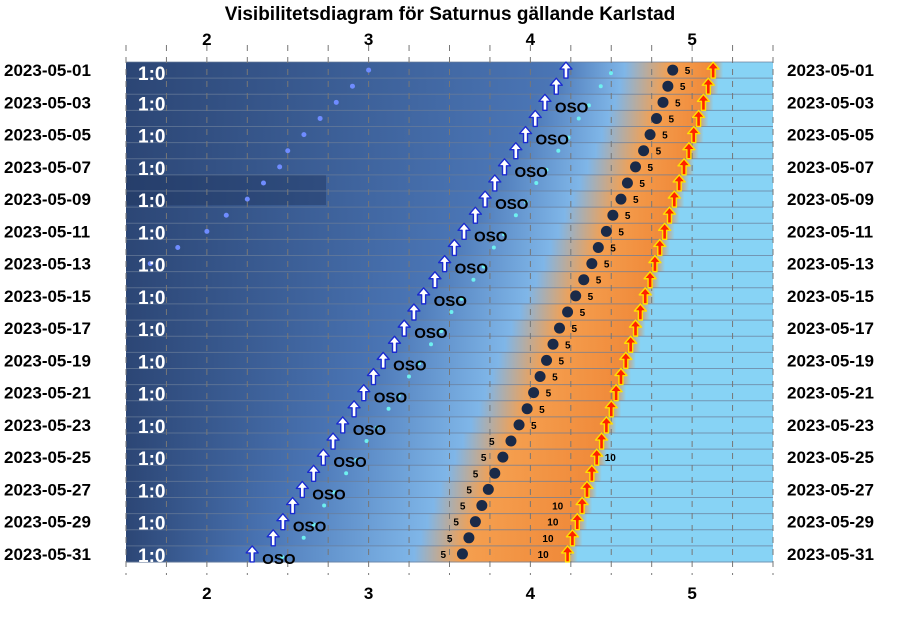 The height and width of the screenshot is (622, 900). I want to click on left-date-label: 2023-05-17, so click(47, 328).